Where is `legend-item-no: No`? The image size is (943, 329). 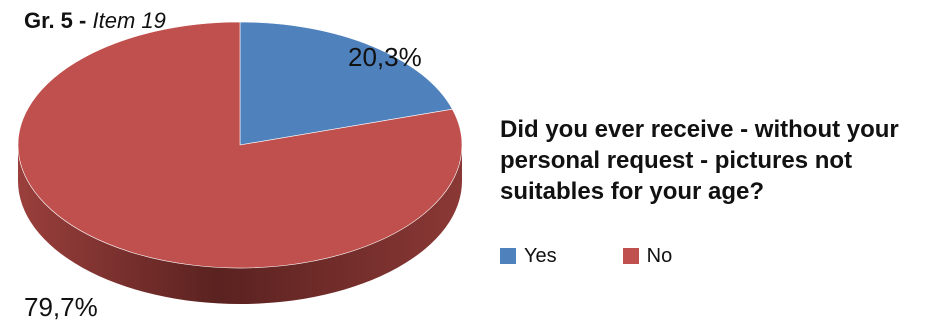
legend-item-no: No is located at coordinates (647, 256).